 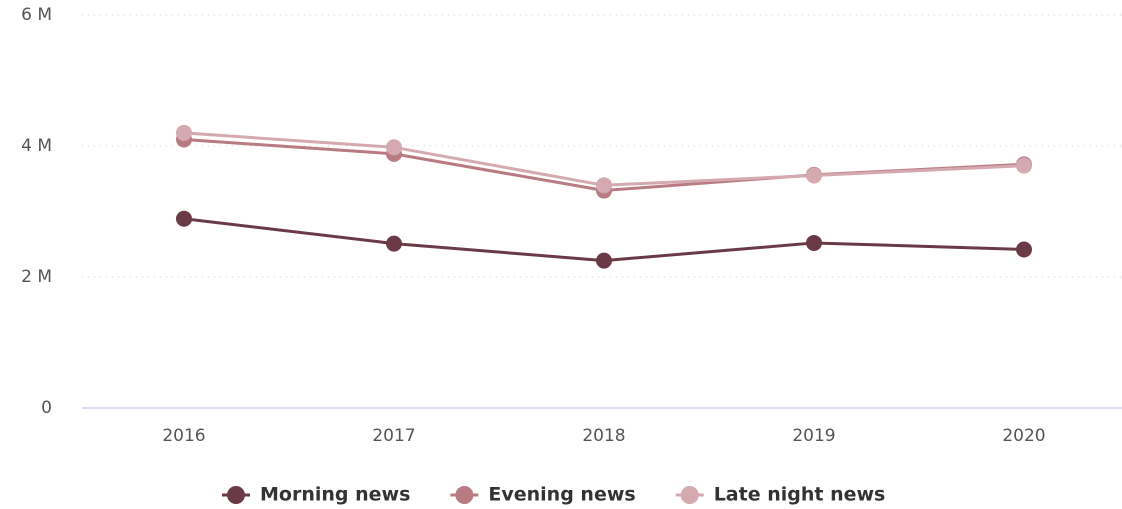 I want to click on y-tick-label: 0, so click(x=46, y=408).